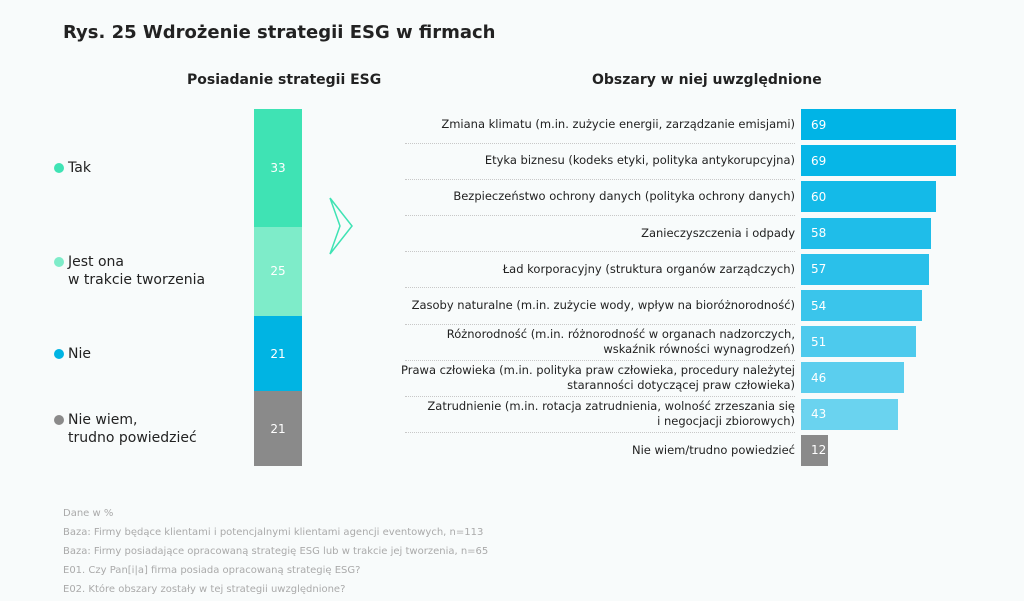 The width and height of the screenshot is (1024, 601). Describe the element at coordinates (713, 449) in the screenshot. I see `category-label-line: Nie wiem/trudno powiedzieć` at that location.